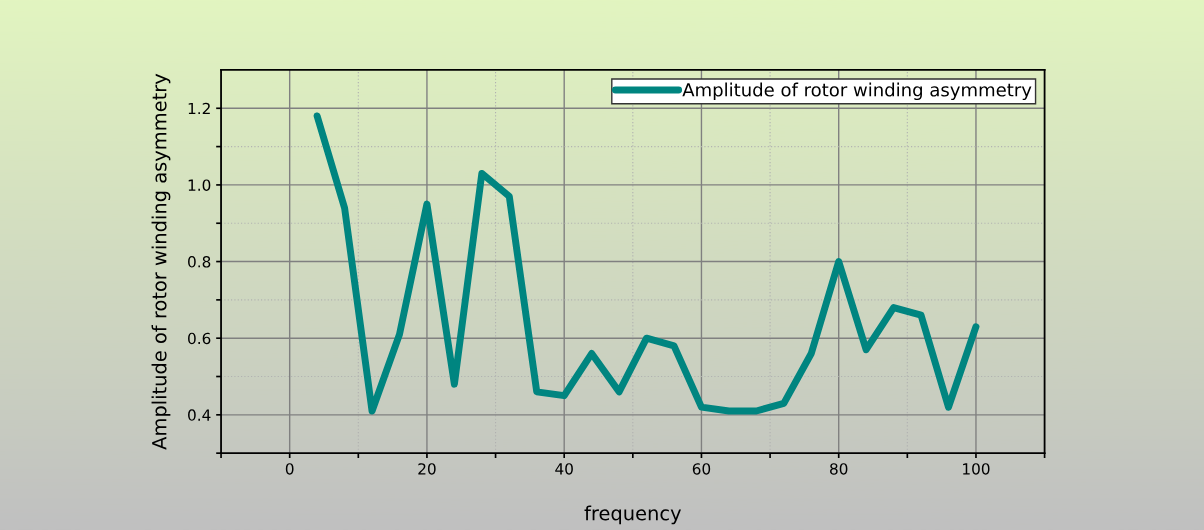  What do you see at coordinates (632, 515) in the screenshot?
I see `x-axis-title: frequency` at bounding box center [632, 515].